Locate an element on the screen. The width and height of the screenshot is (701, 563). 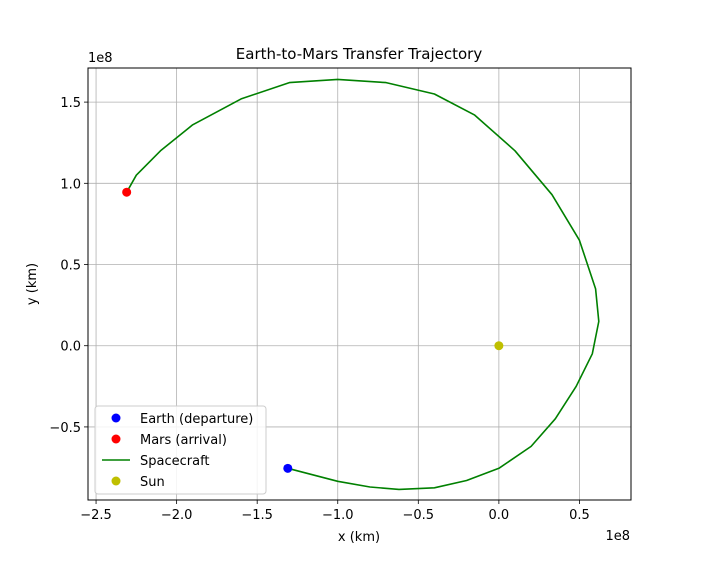
x-tick-label: 0.5 is located at coordinates (579, 515).